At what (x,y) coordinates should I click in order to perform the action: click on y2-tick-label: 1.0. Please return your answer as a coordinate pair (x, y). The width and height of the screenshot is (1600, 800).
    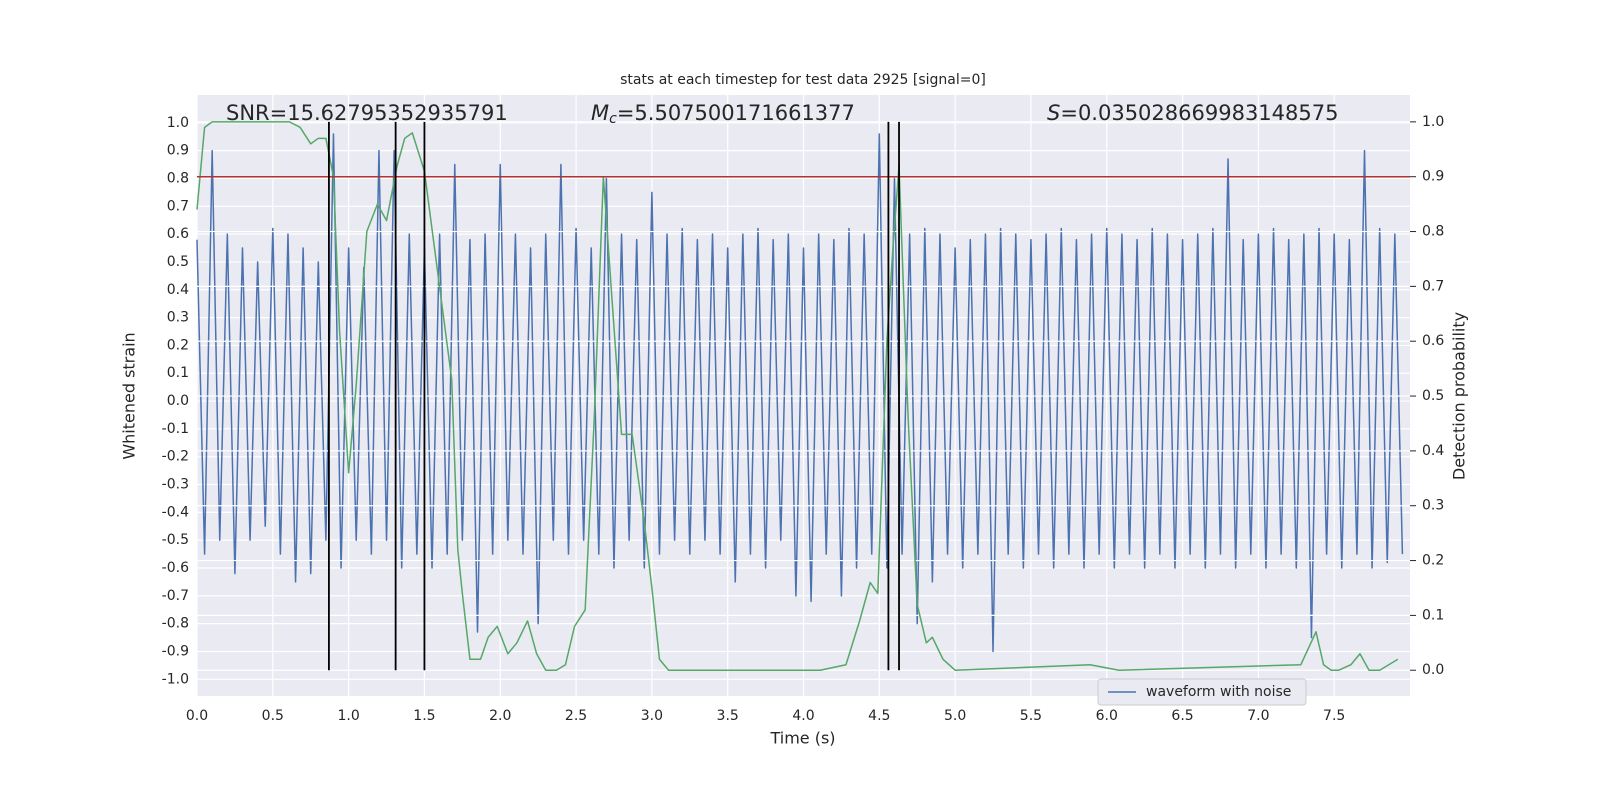
    Looking at the image, I should click on (1433, 122).